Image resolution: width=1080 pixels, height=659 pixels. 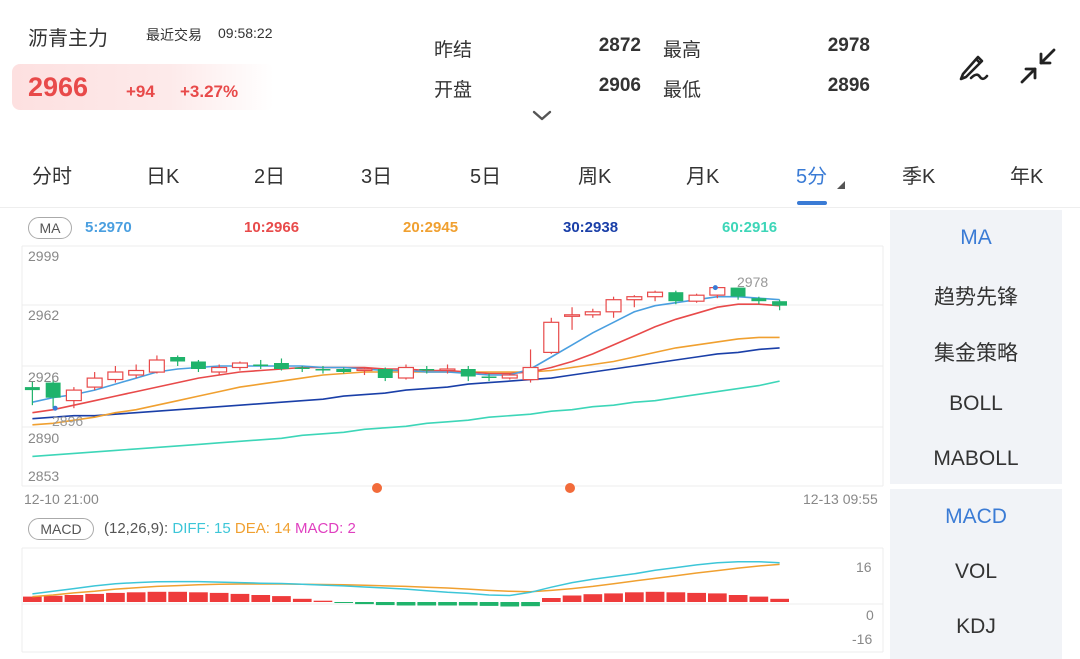 I want to click on sub-indicator-panel: MACD VOL KDJ, so click(x=976, y=574).